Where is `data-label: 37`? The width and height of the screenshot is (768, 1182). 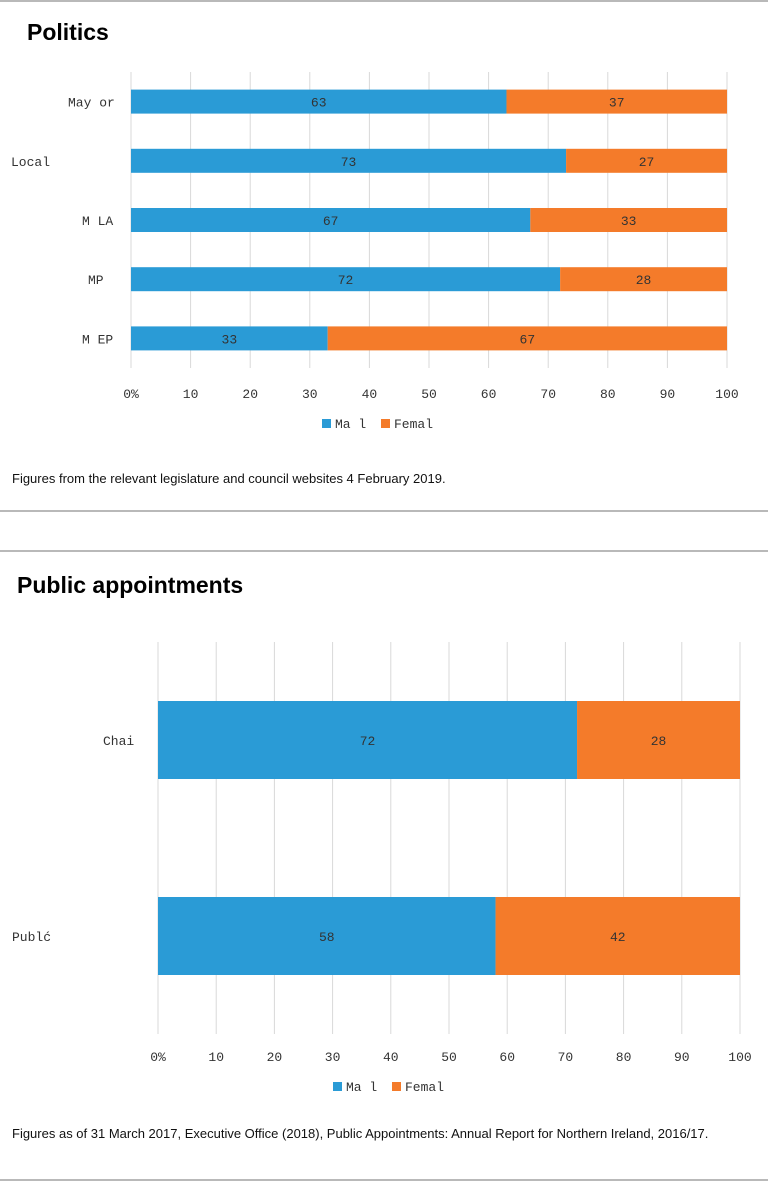 data-label: 37 is located at coordinates (617, 103).